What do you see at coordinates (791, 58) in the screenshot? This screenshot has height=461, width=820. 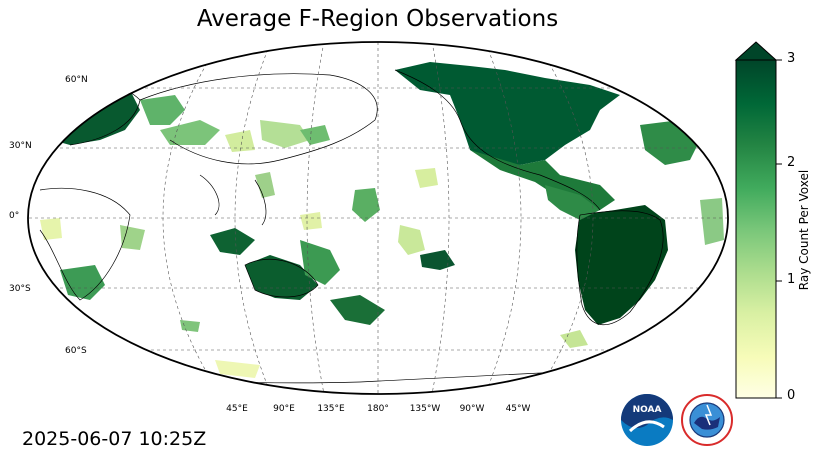 I see `colorbar-tick-3: 3` at bounding box center [791, 58].